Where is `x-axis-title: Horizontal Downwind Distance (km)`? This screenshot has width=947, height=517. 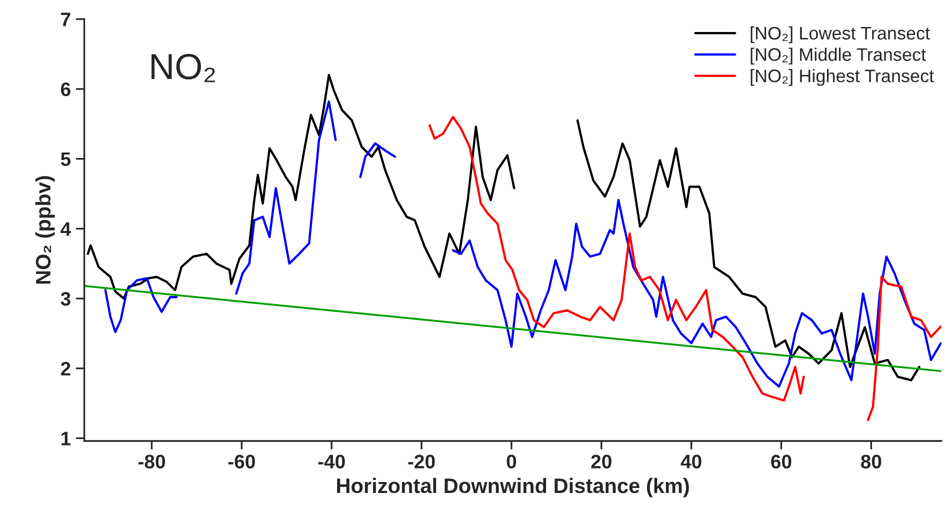
x-axis-title: Horizontal Downwind Distance (km) is located at coordinates (513, 488).